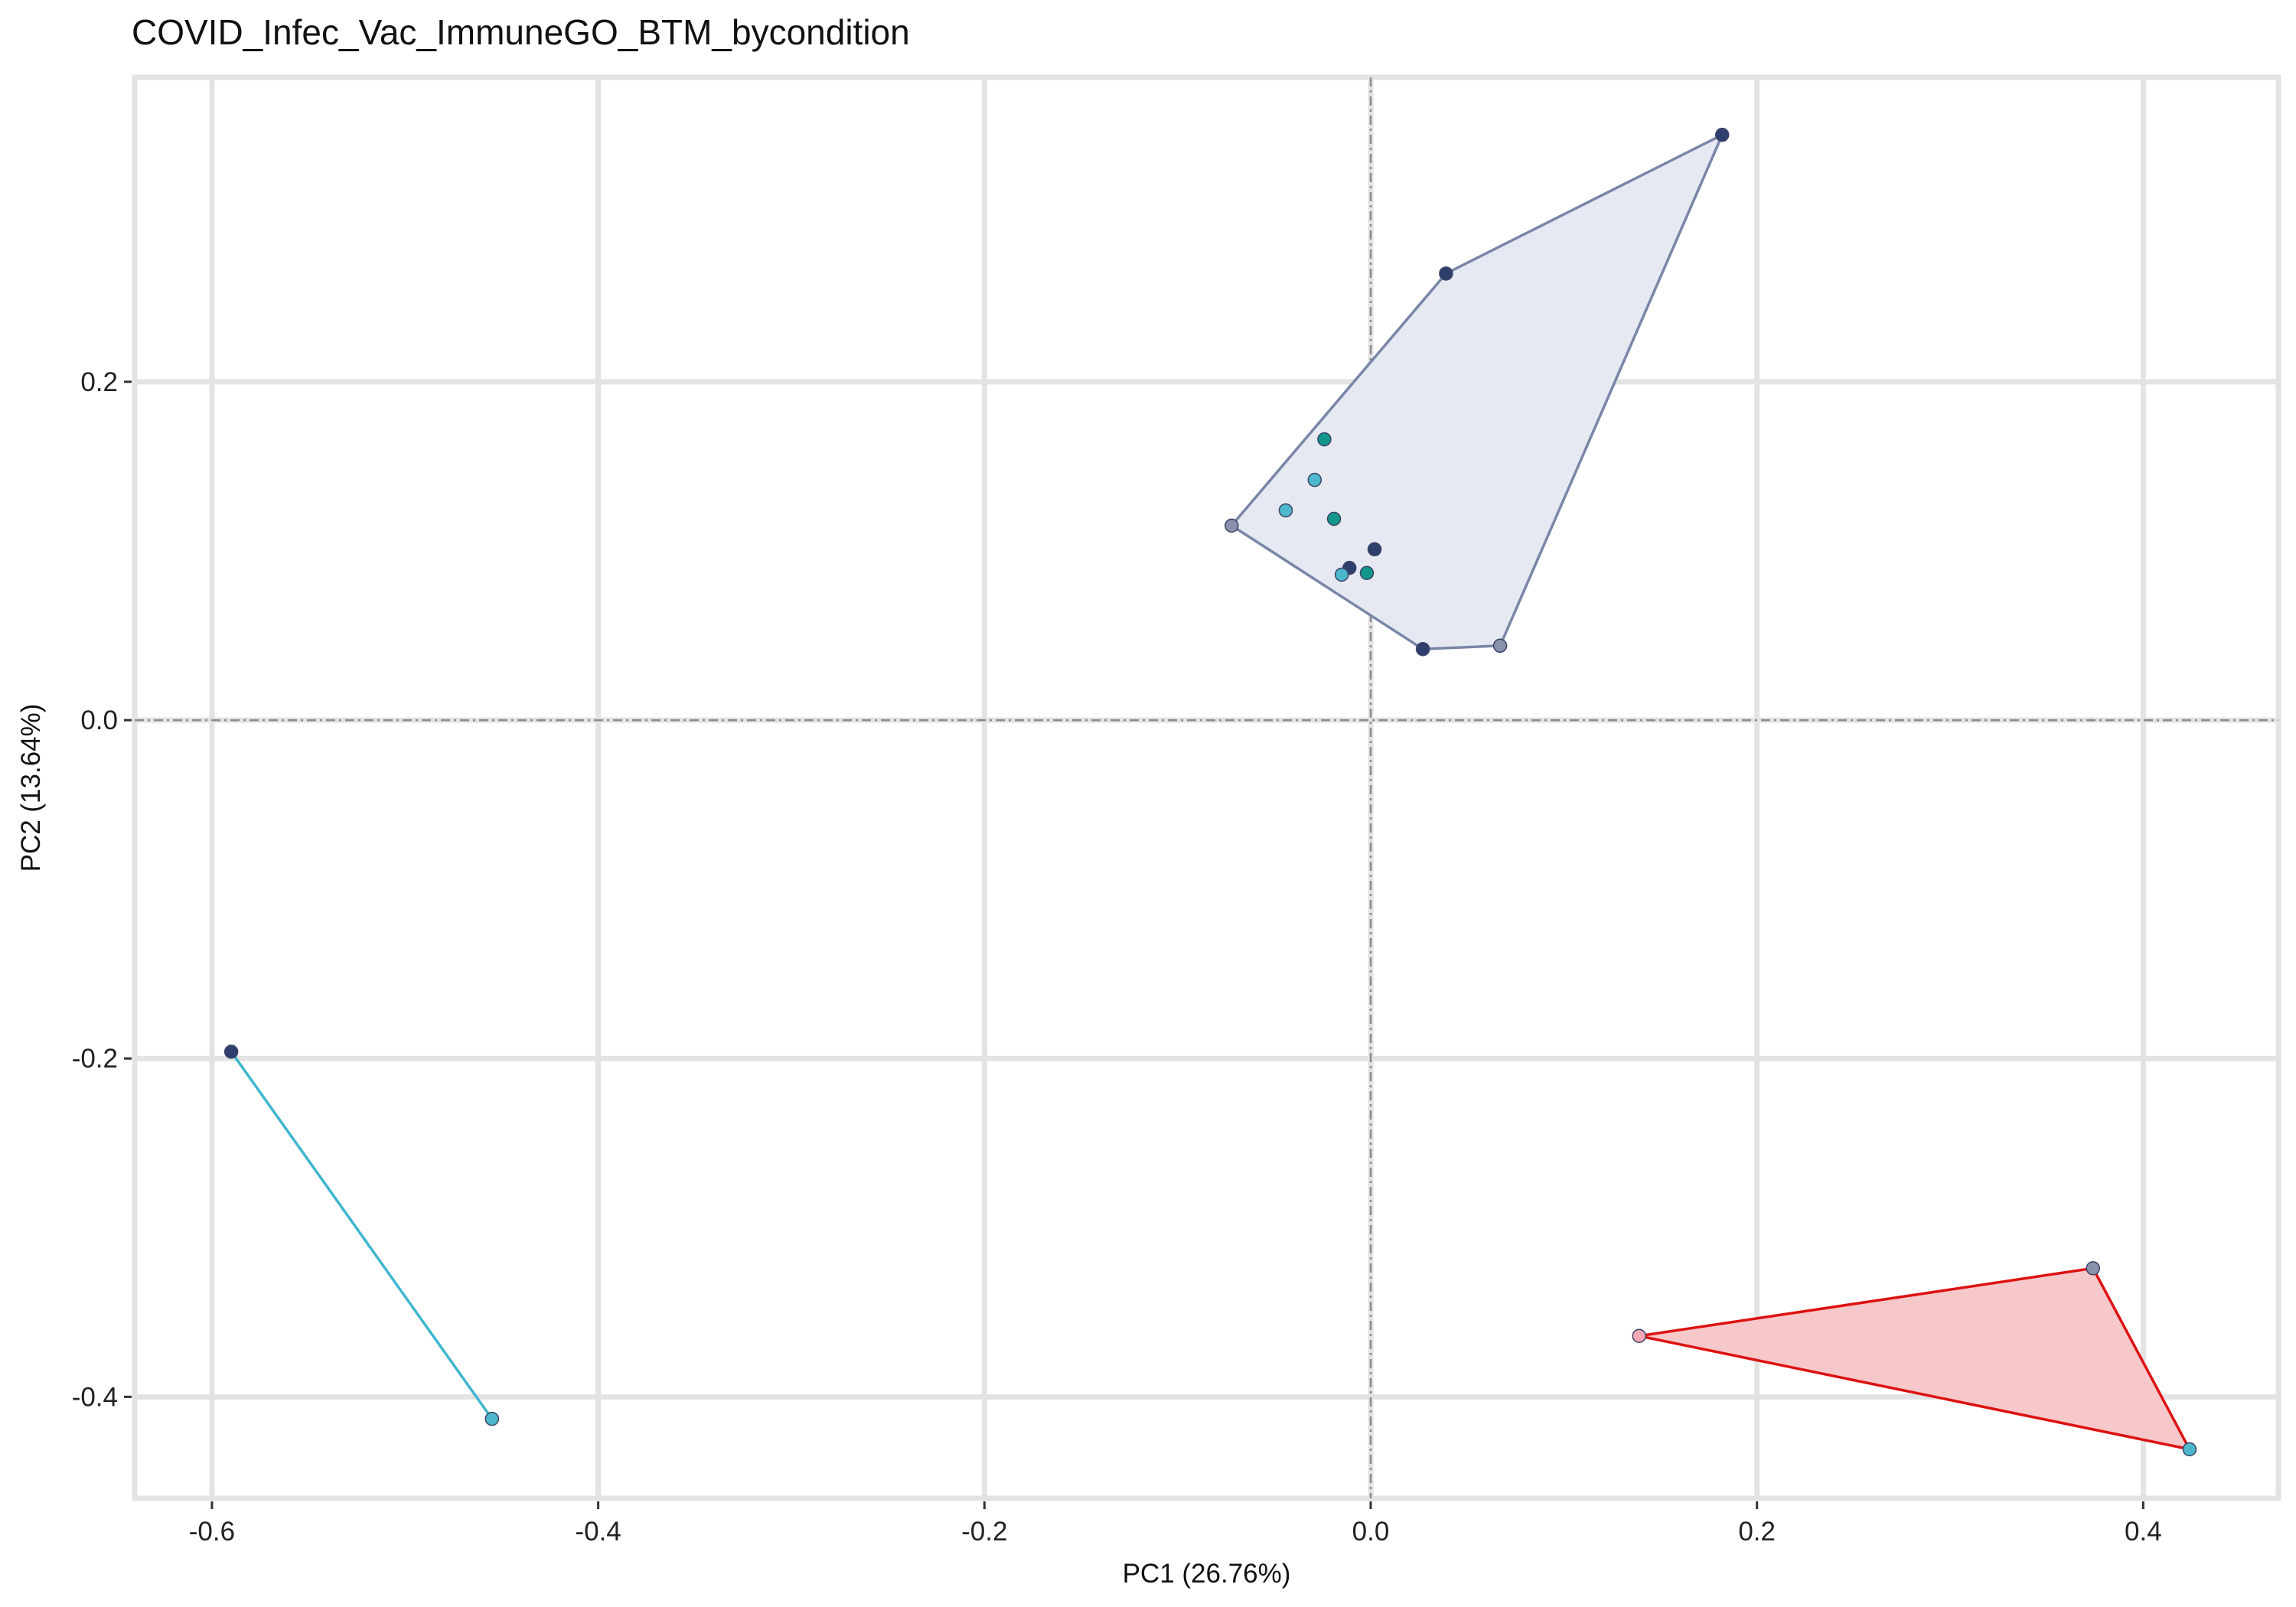  Describe the element at coordinates (521, 32) in the screenshot. I see `chart-title: COVID_Infec_Vac_ImmuneGO_BTM_bycondition` at that location.